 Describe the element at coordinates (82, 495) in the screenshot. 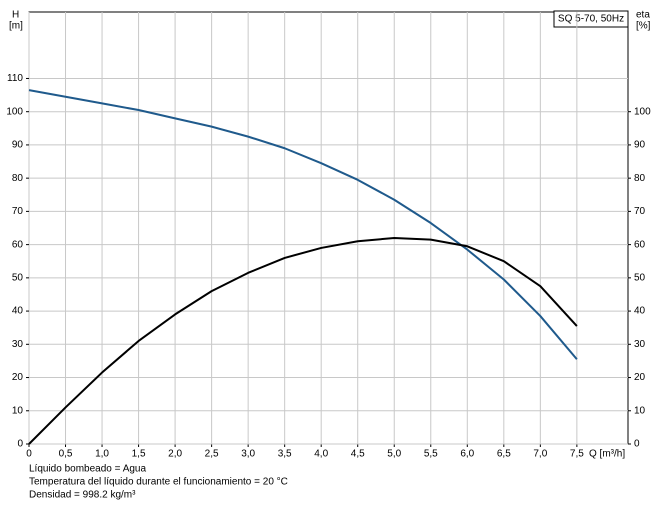

I see `note: Densidad = 998.2 kg/m³` at that location.